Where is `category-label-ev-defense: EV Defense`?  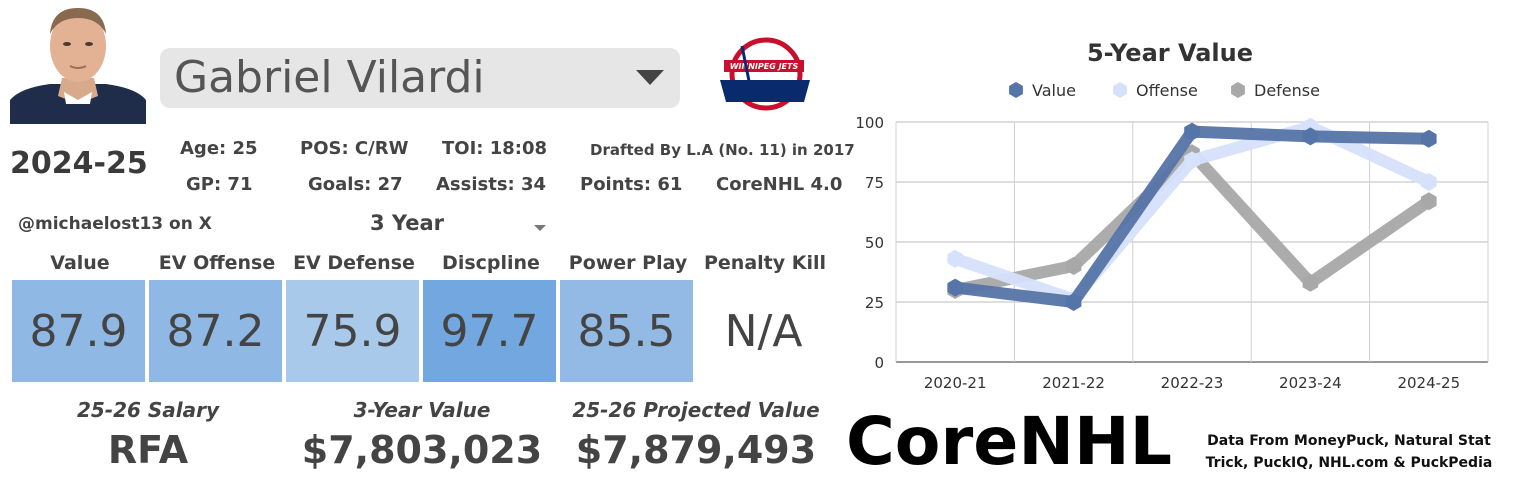 category-label-ev-defense: EV Defense is located at coordinates (354, 263).